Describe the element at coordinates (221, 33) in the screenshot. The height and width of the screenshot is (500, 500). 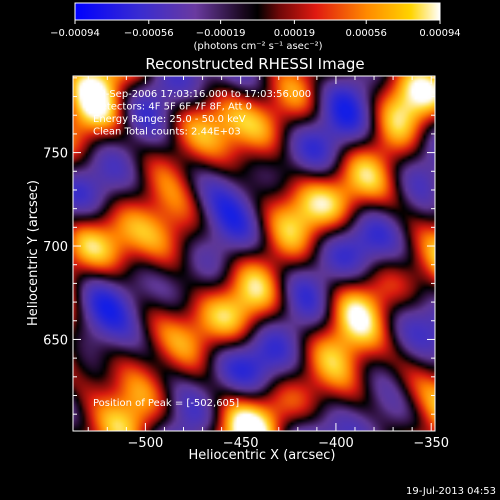
I see `colorbar-tick-label: −0.00019` at that location.